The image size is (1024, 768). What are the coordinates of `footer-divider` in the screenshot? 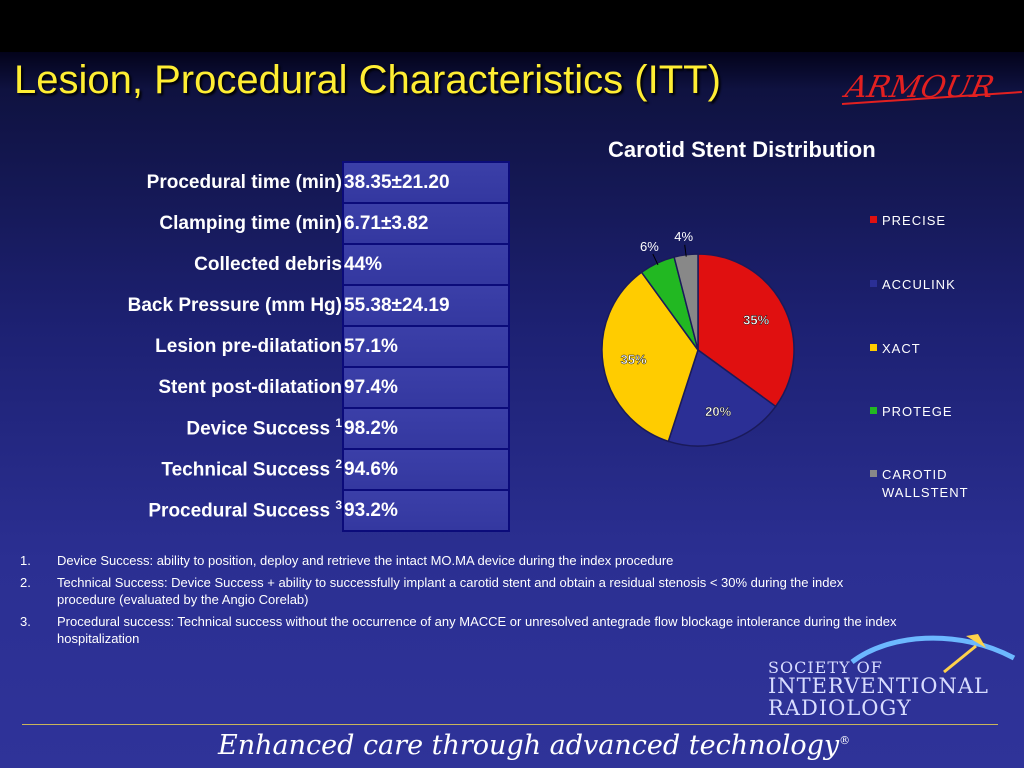 It's located at (510, 724).